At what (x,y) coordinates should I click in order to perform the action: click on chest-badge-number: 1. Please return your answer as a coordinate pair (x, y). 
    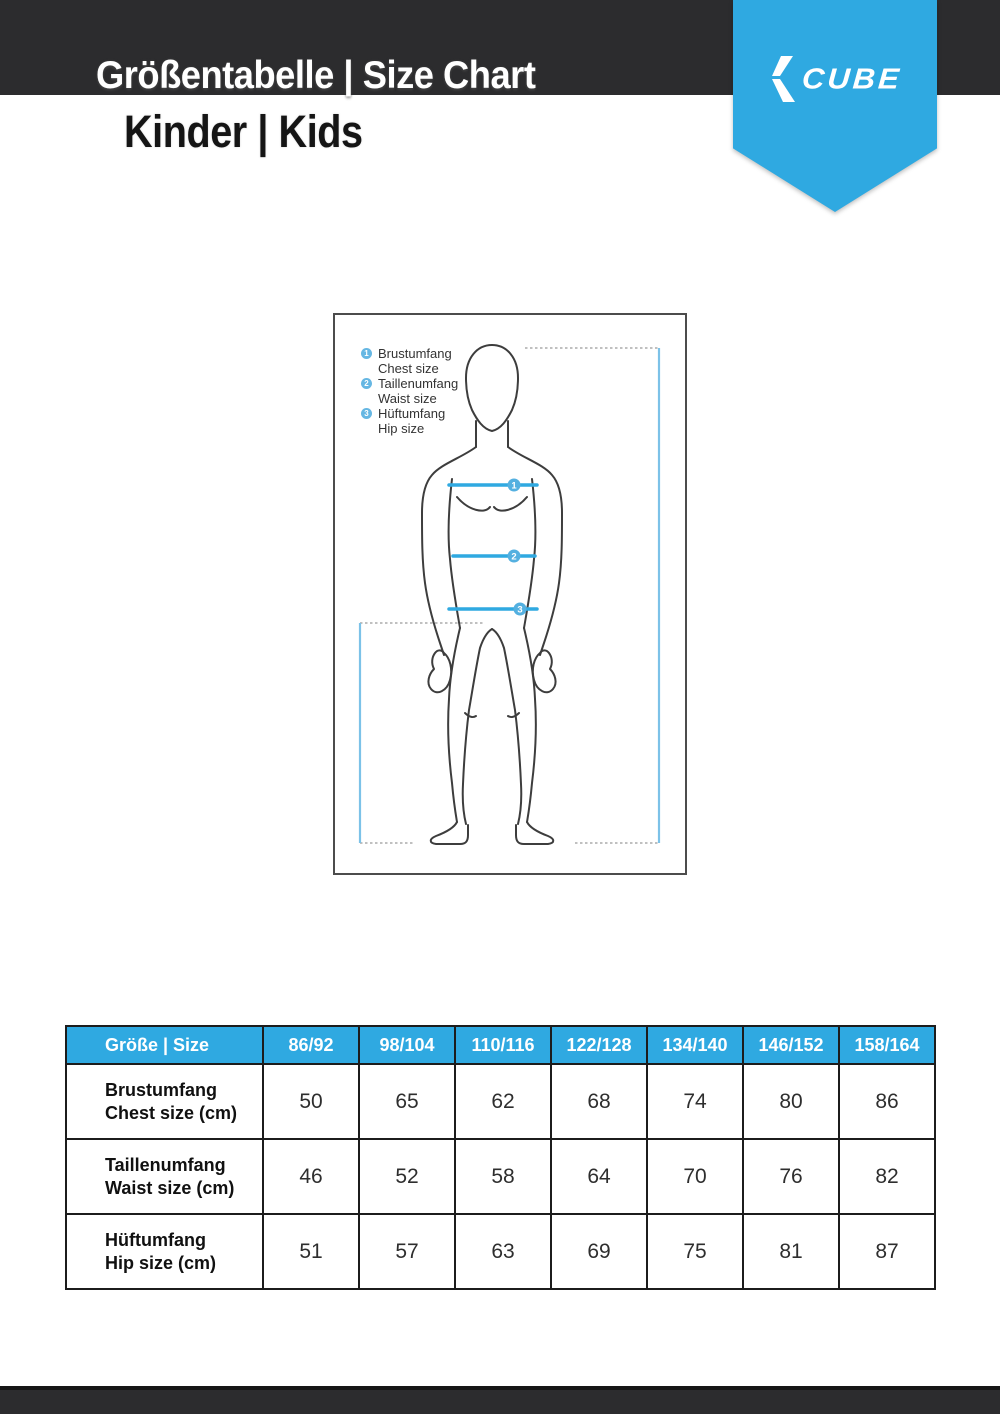
    Looking at the image, I should click on (514, 486).